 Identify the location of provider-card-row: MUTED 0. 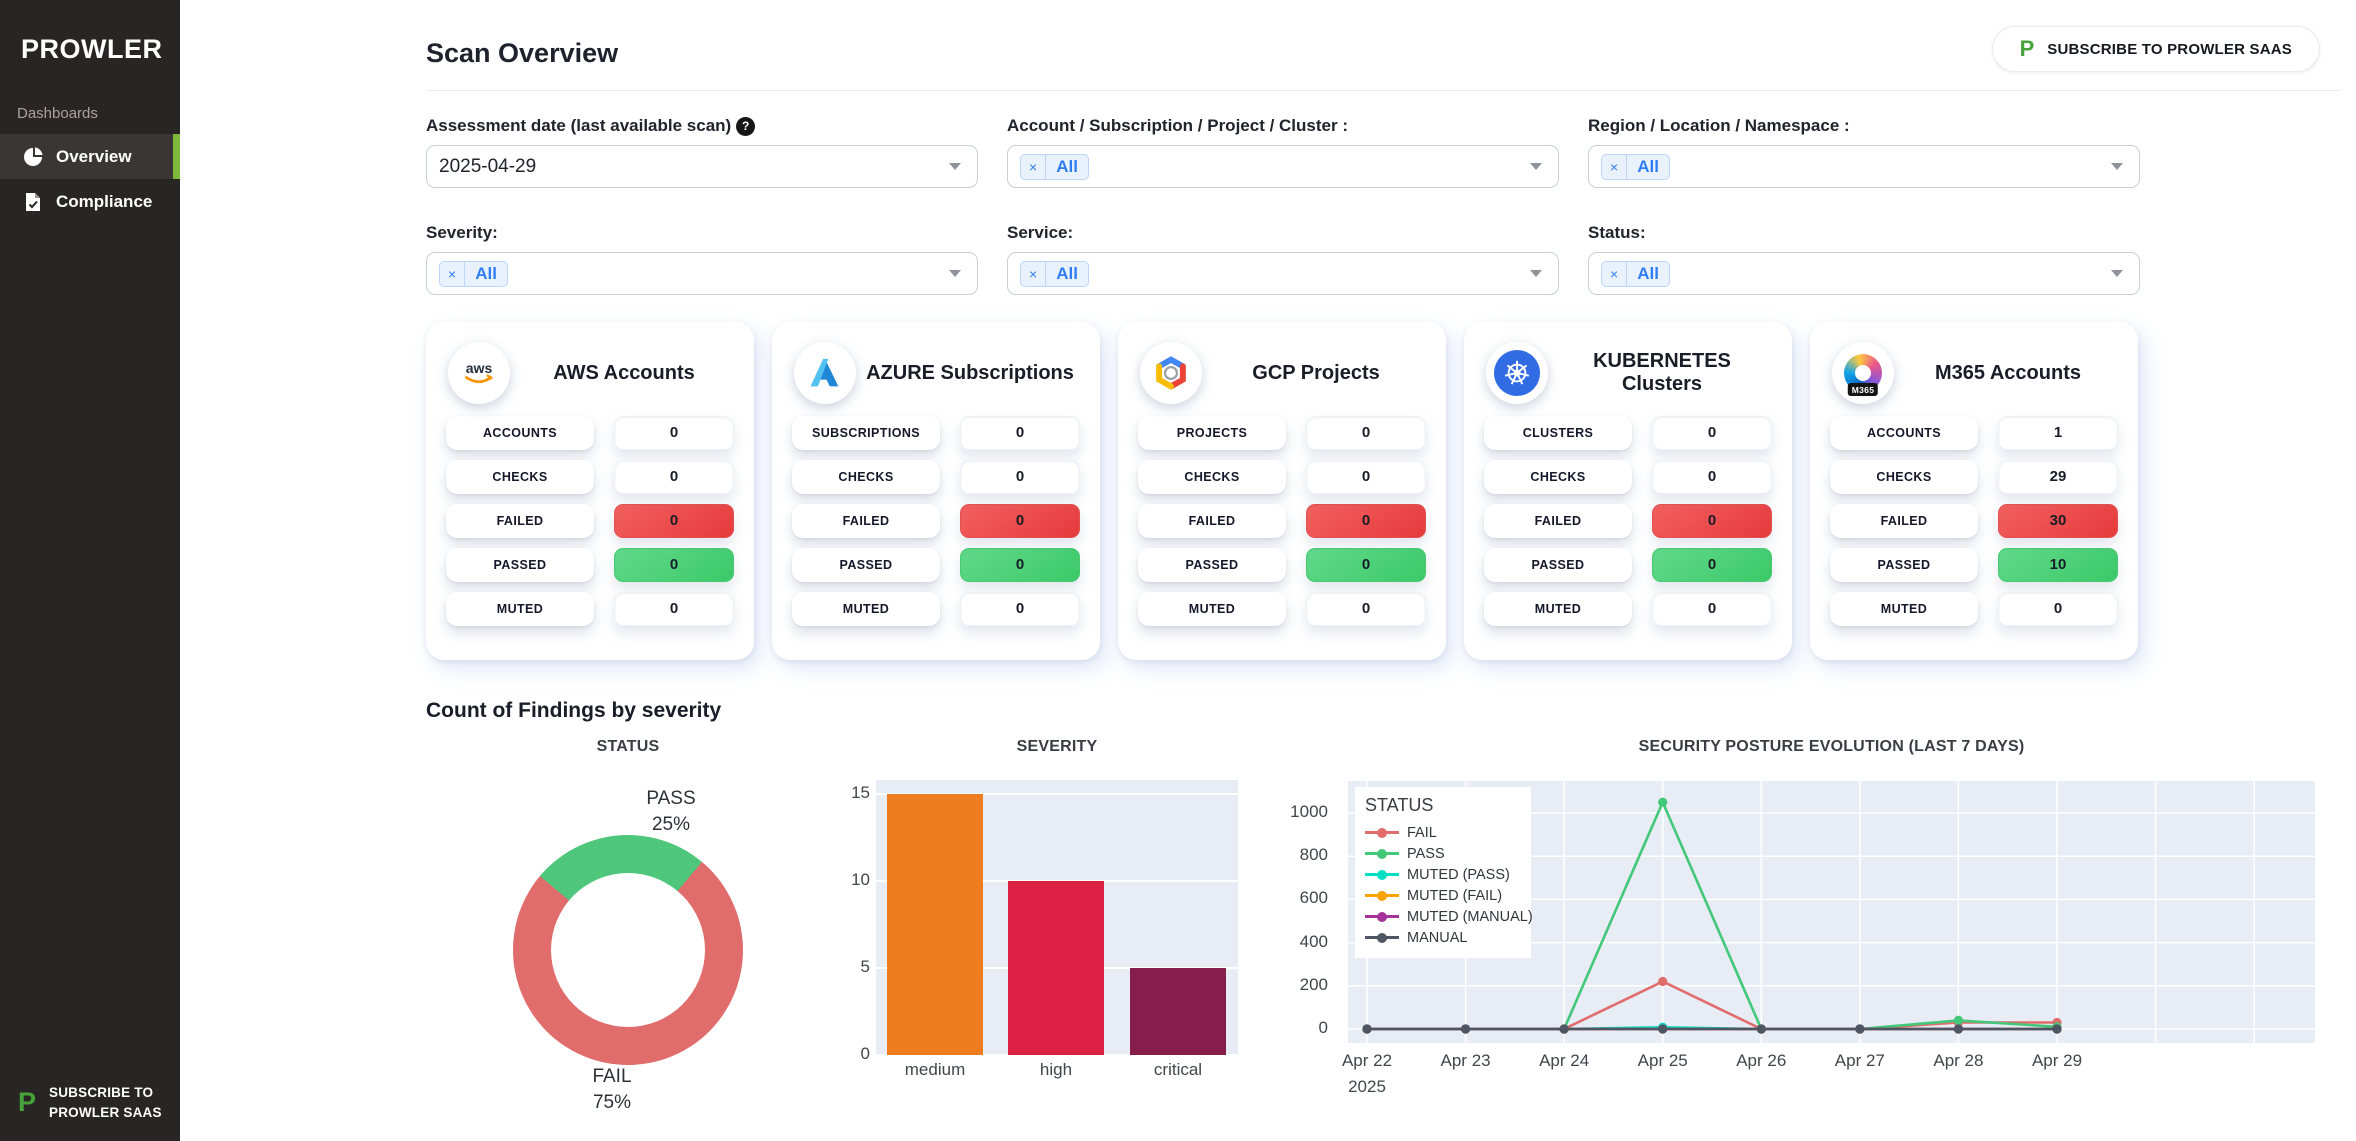
(936, 609).